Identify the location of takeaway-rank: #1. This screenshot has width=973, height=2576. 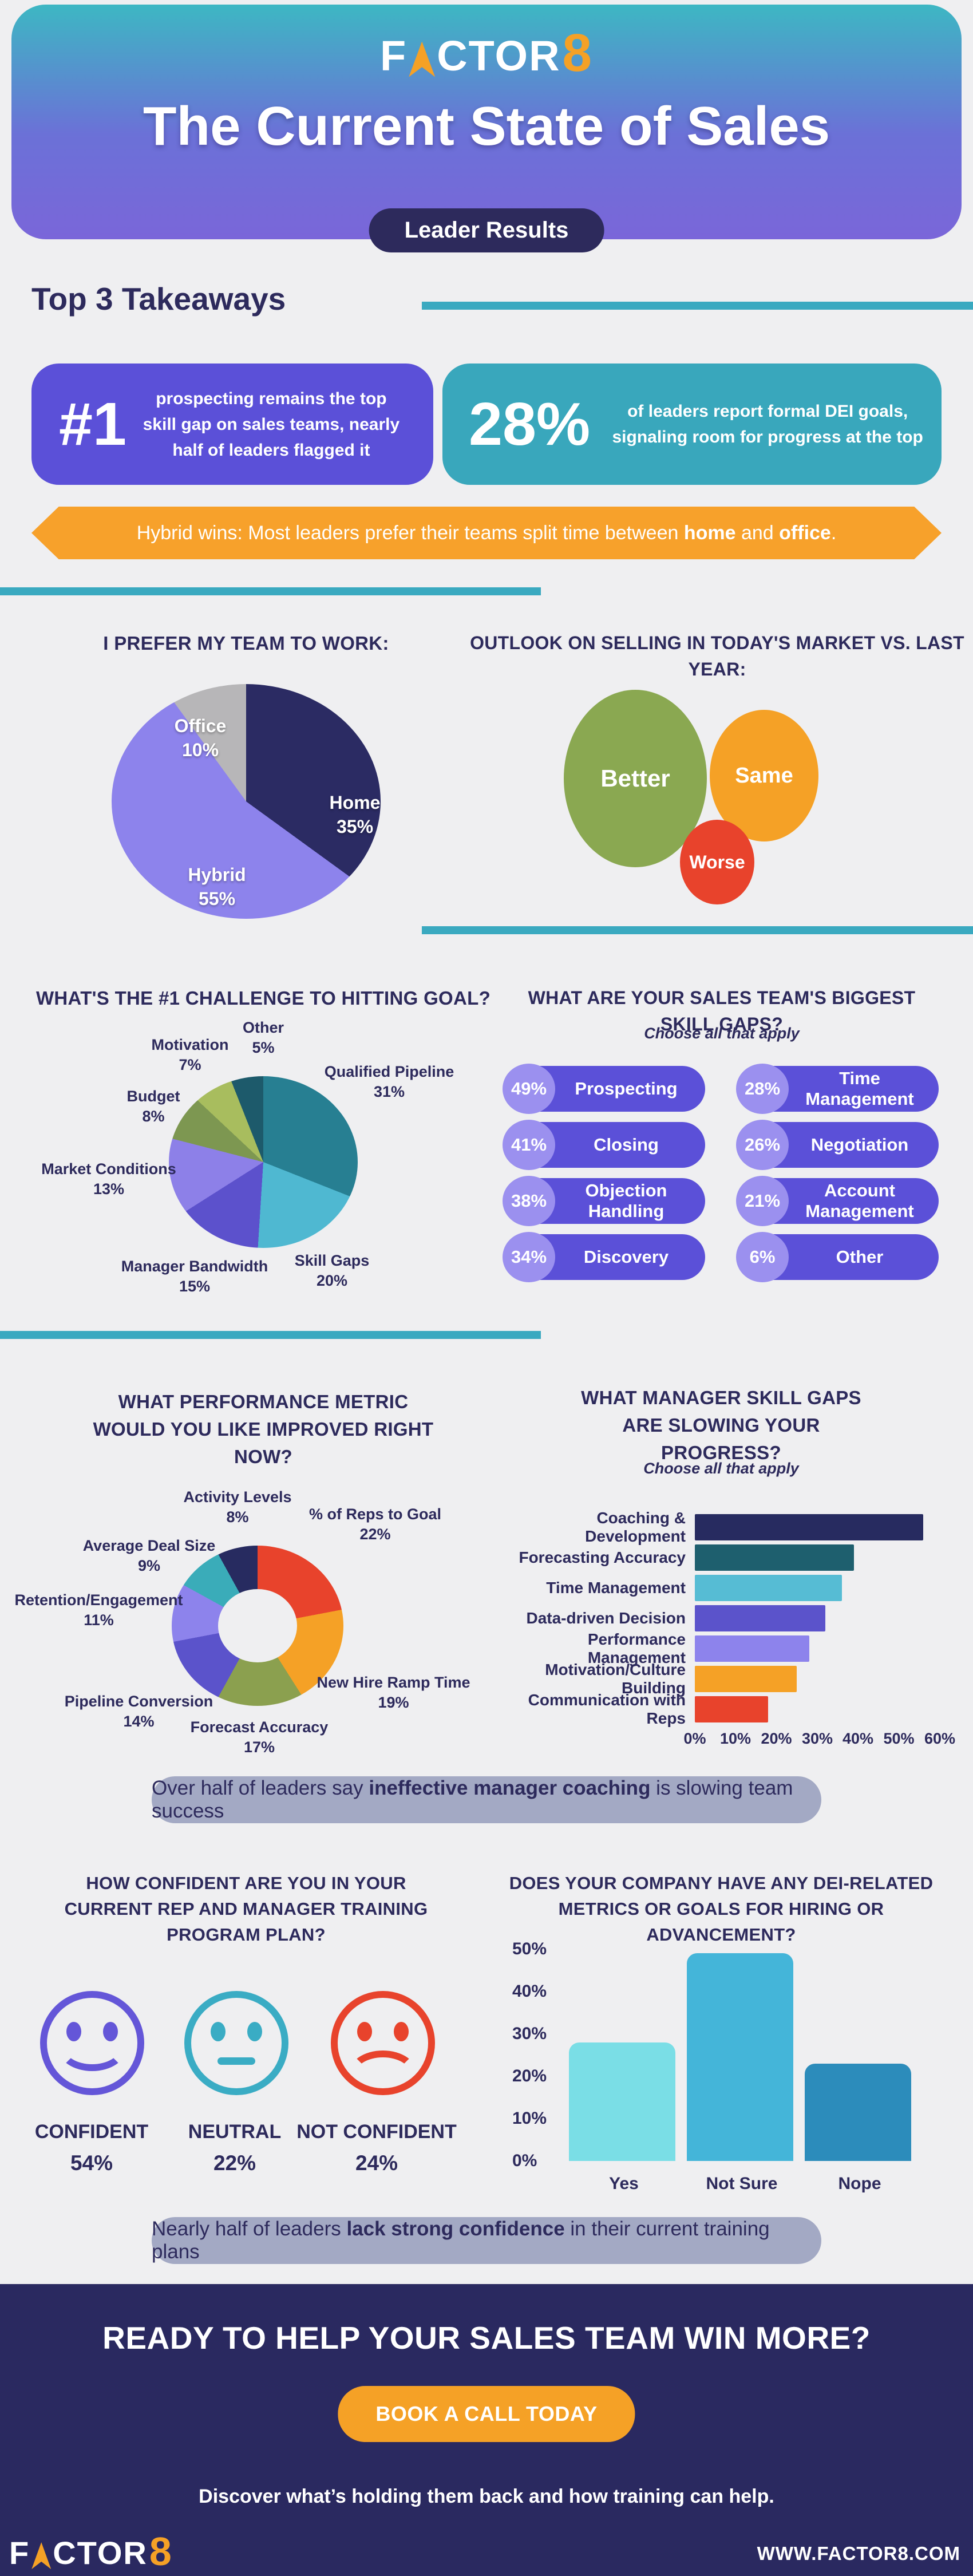
(92, 424).